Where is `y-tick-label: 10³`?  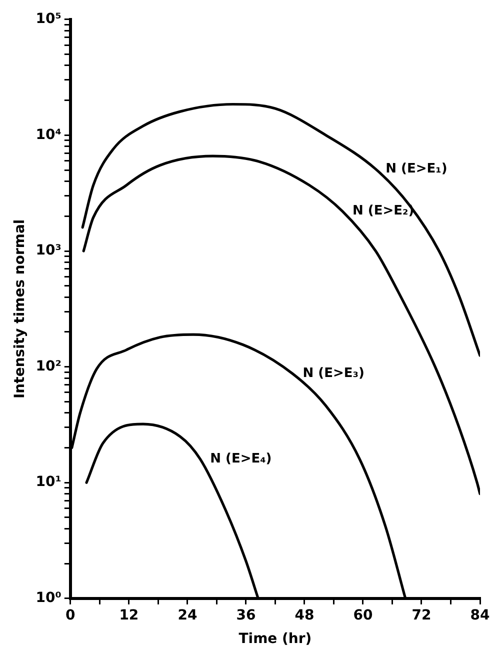 y-tick-label: 10³ is located at coordinates (49, 250).